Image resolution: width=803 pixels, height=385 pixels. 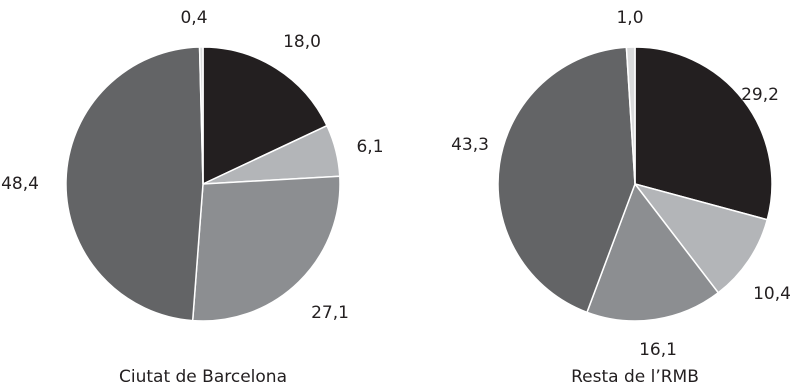 I want to click on slice-value-label: 16,1, so click(x=658, y=350).